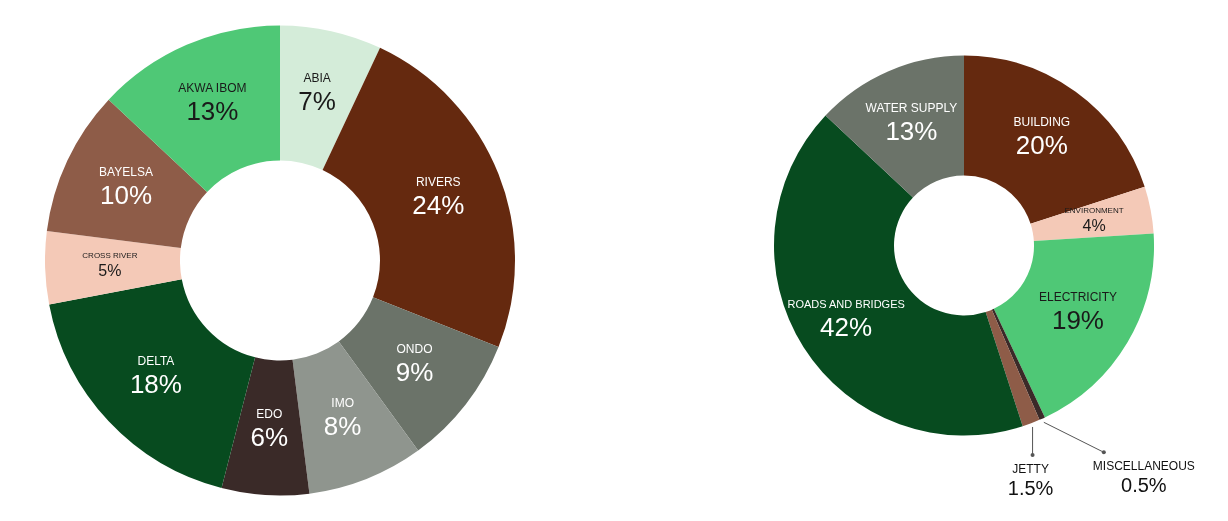 This screenshot has height=521, width=1228. Describe the element at coordinates (1094, 225) in the screenshot. I see `data-label: 4%` at that location.